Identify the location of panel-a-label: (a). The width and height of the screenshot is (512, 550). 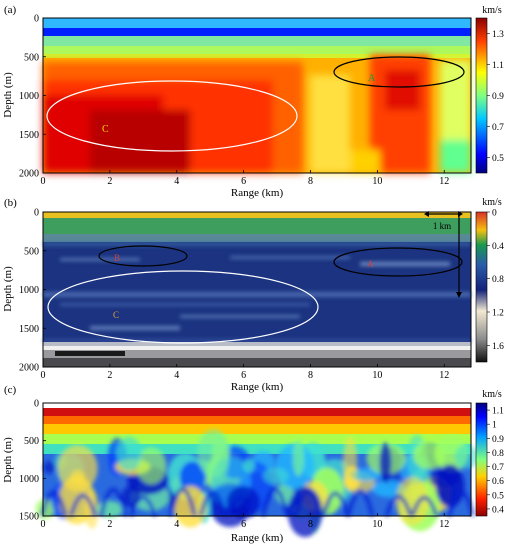
(10, 10).